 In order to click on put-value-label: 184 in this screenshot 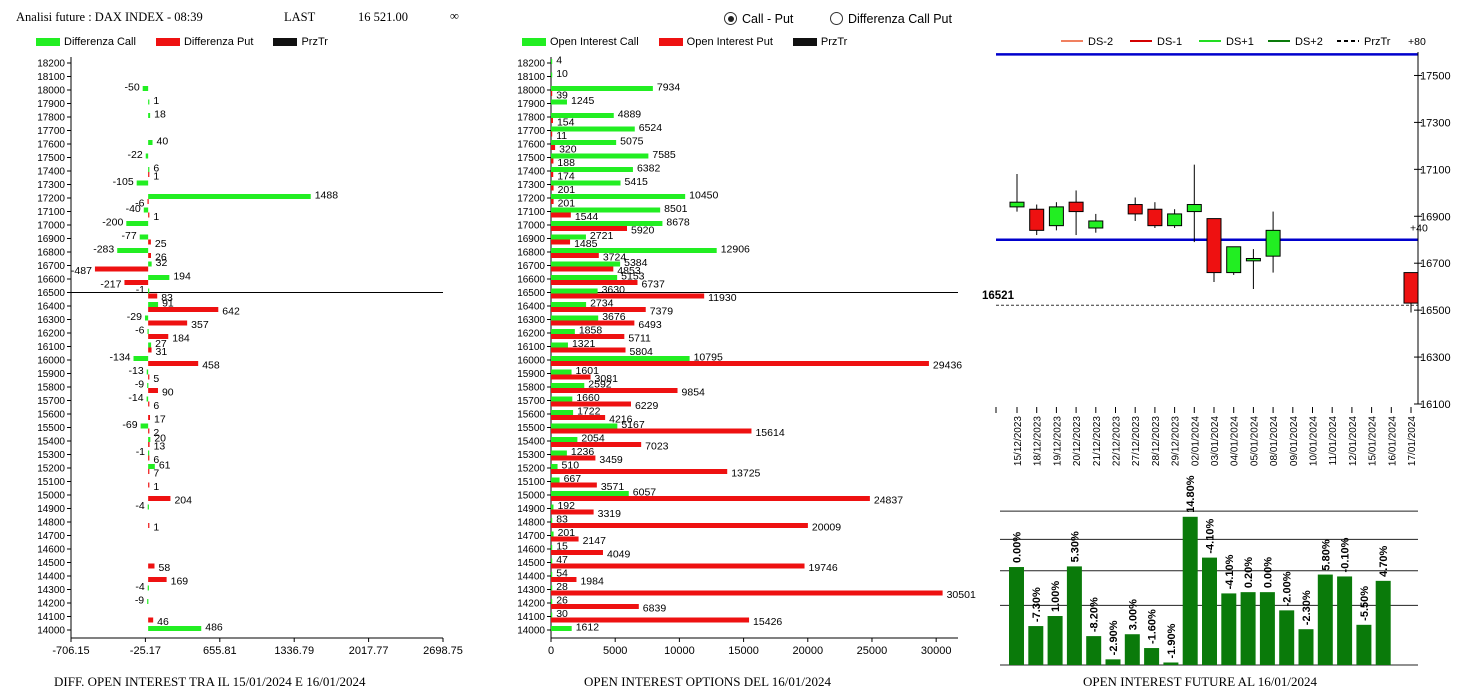, I will do `click(181, 339)`.